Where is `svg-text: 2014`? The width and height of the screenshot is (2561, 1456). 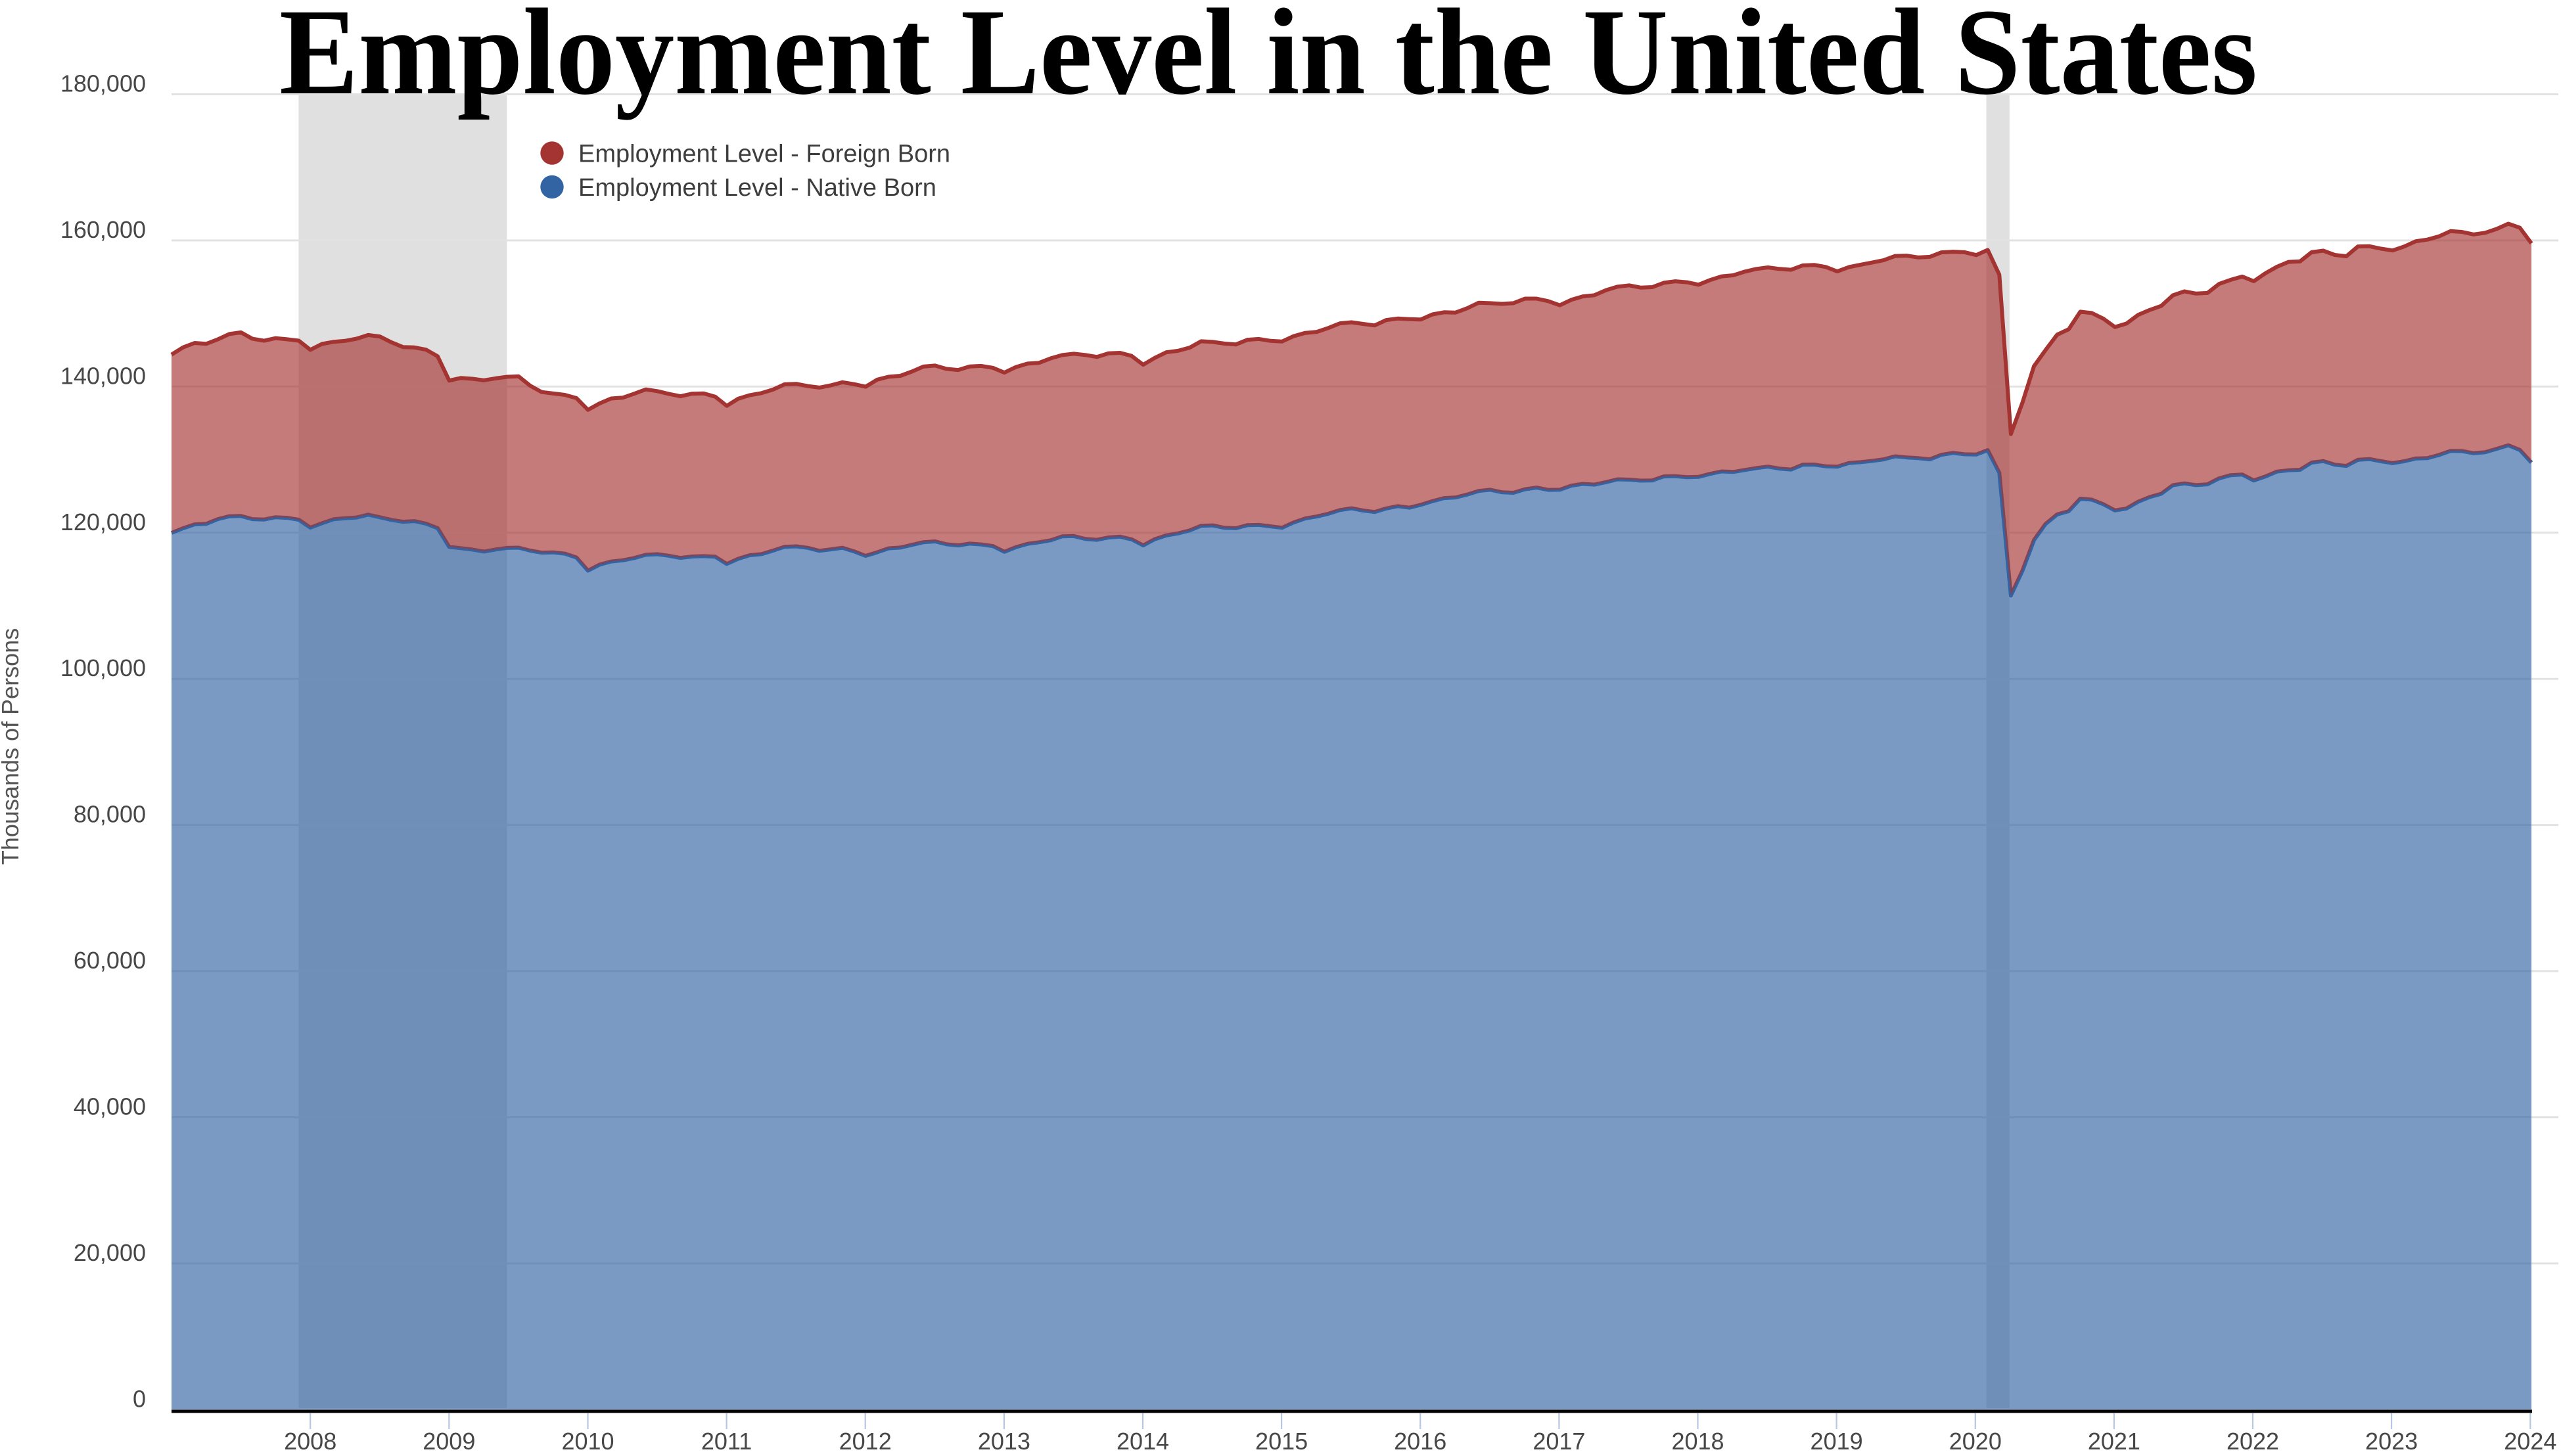 svg-text: 2014 is located at coordinates (1143, 1440).